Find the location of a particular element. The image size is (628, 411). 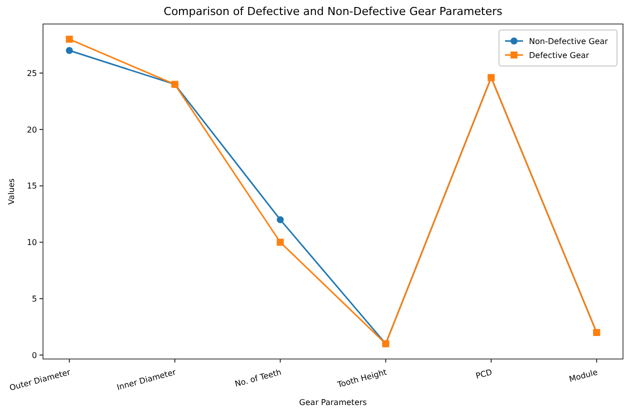

y-tick-label: 10 is located at coordinates (31, 243).